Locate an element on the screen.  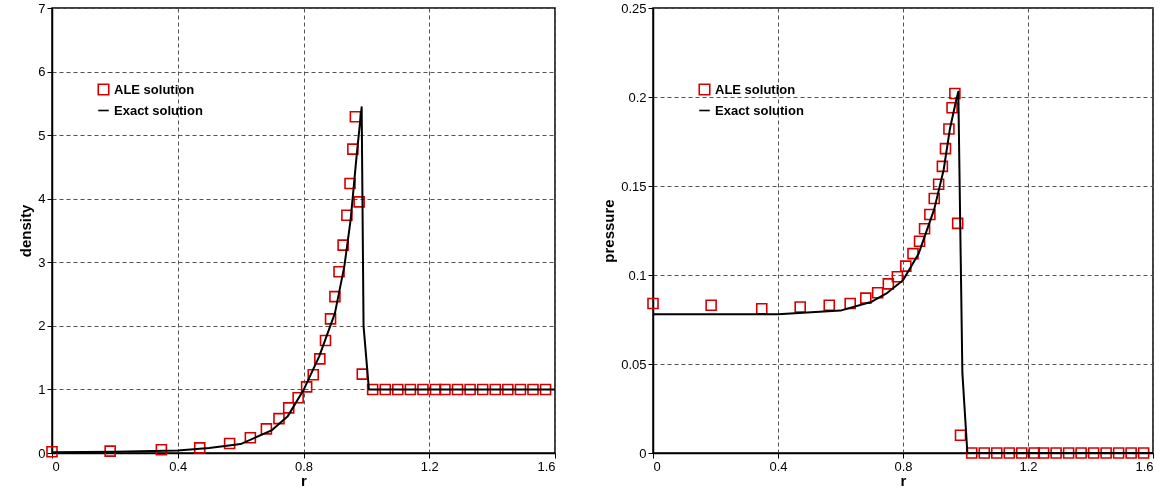
y-tick-label: 1 is located at coordinates (42, 389).